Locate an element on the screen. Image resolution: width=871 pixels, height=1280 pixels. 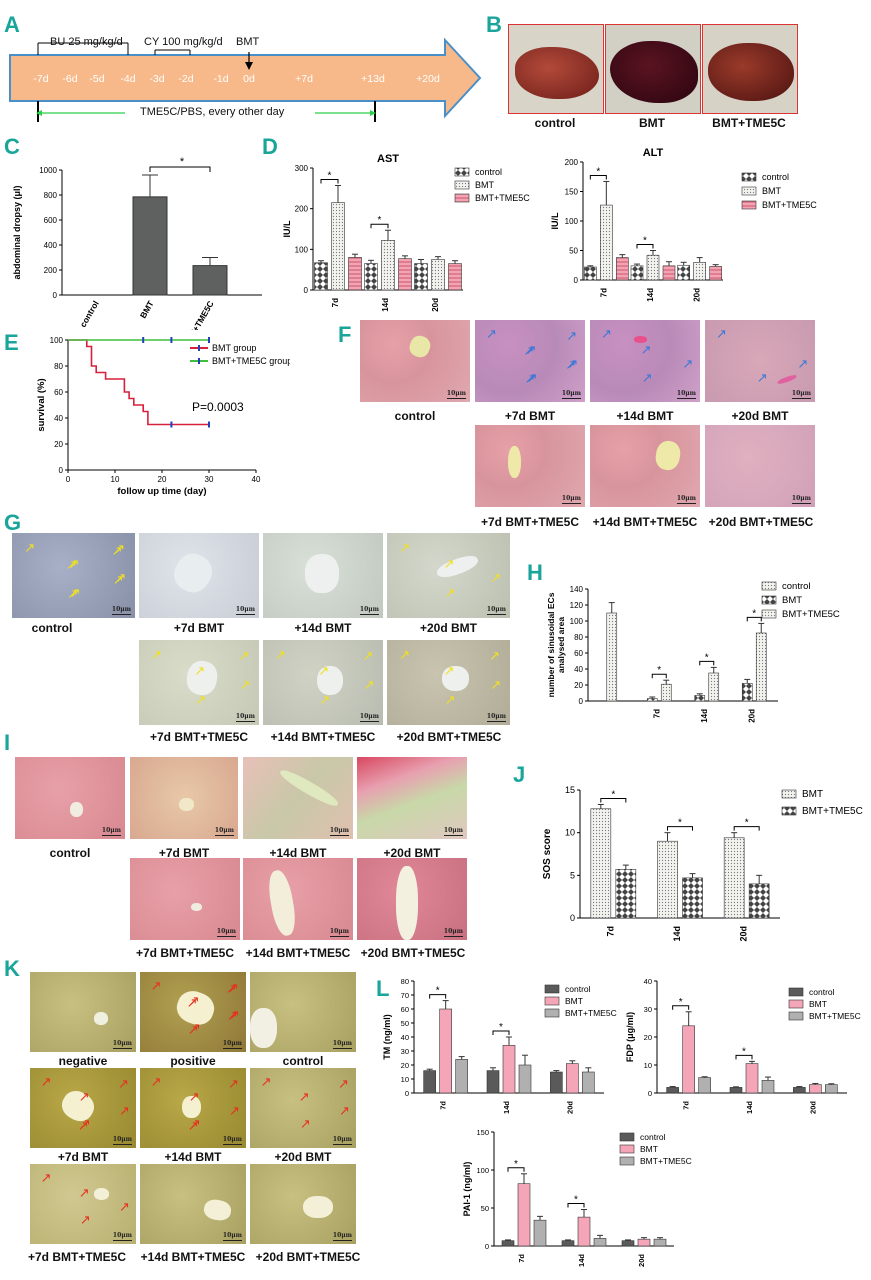
timeline-day-label: +20d is located at coordinates (428, 79).